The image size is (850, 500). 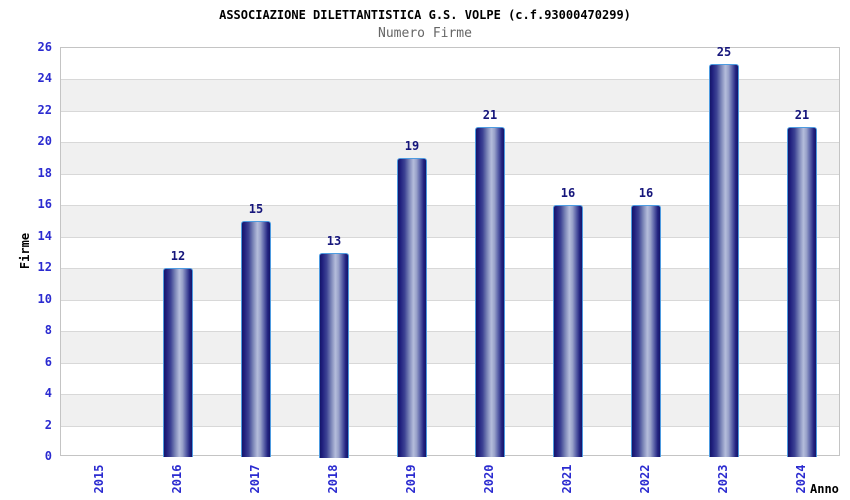 What do you see at coordinates (48, 362) in the screenshot?
I see `y-tick-label: 6` at bounding box center [48, 362].